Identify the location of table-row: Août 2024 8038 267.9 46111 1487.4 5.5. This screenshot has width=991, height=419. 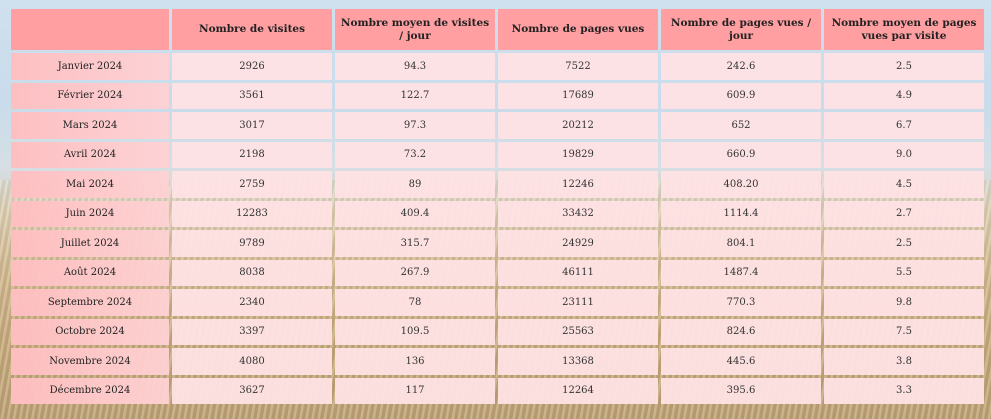
(497, 272).